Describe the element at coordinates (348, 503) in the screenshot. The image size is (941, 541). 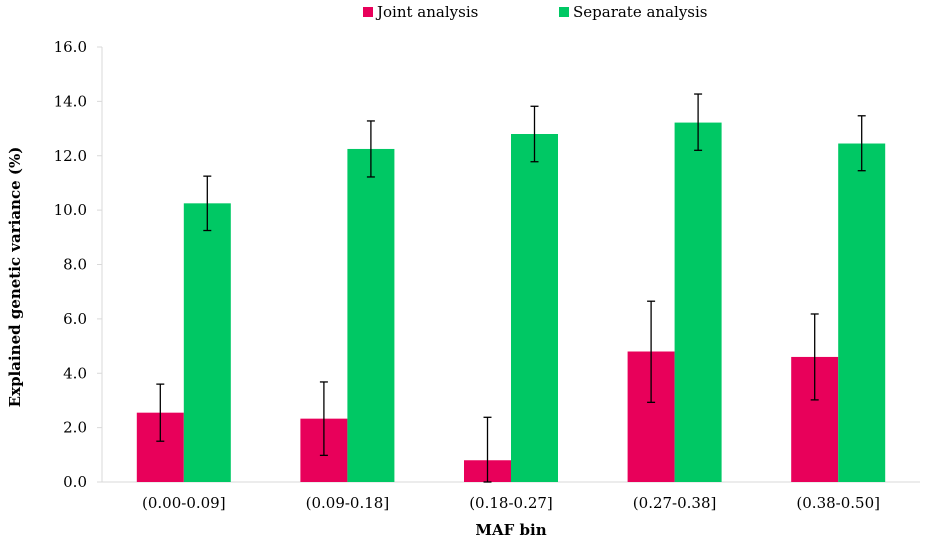
I see `x-tick-label: (0.09-0.18]` at that location.